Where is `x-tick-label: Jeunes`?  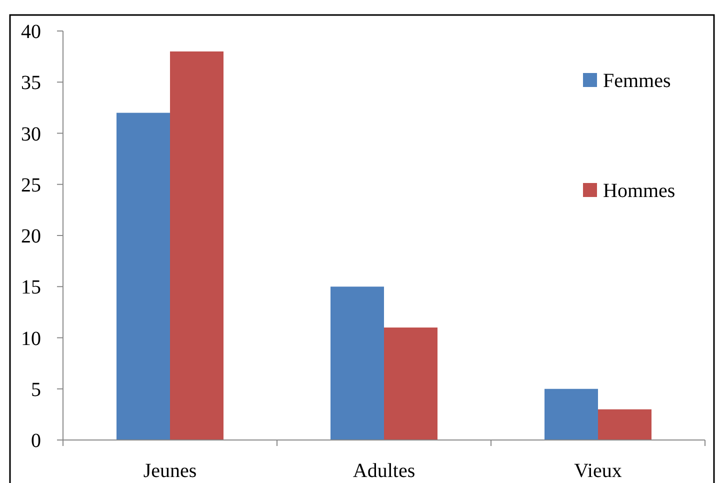
x-tick-label: Jeunes is located at coordinates (170, 471).